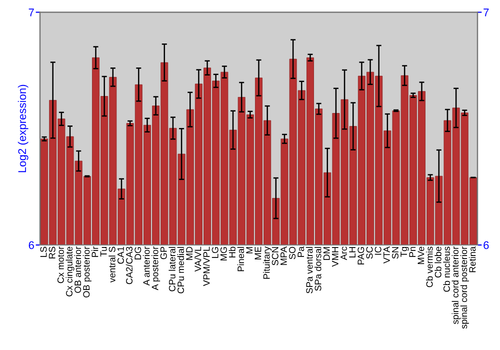  Describe the element at coordinates (464, 287) in the screenshot. I see `x-tick-label: spinal cord posterior` at that location.